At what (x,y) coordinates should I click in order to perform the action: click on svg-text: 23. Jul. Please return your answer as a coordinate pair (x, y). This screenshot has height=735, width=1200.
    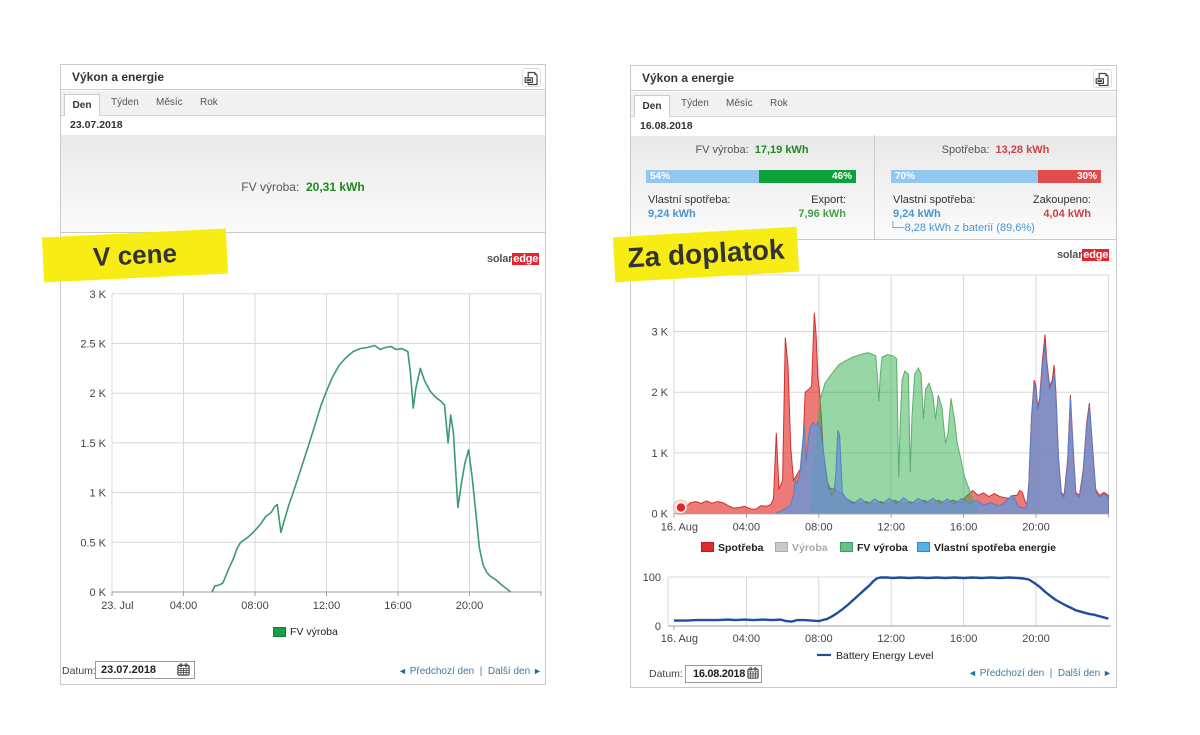
    Looking at the image, I should click on (117, 606).